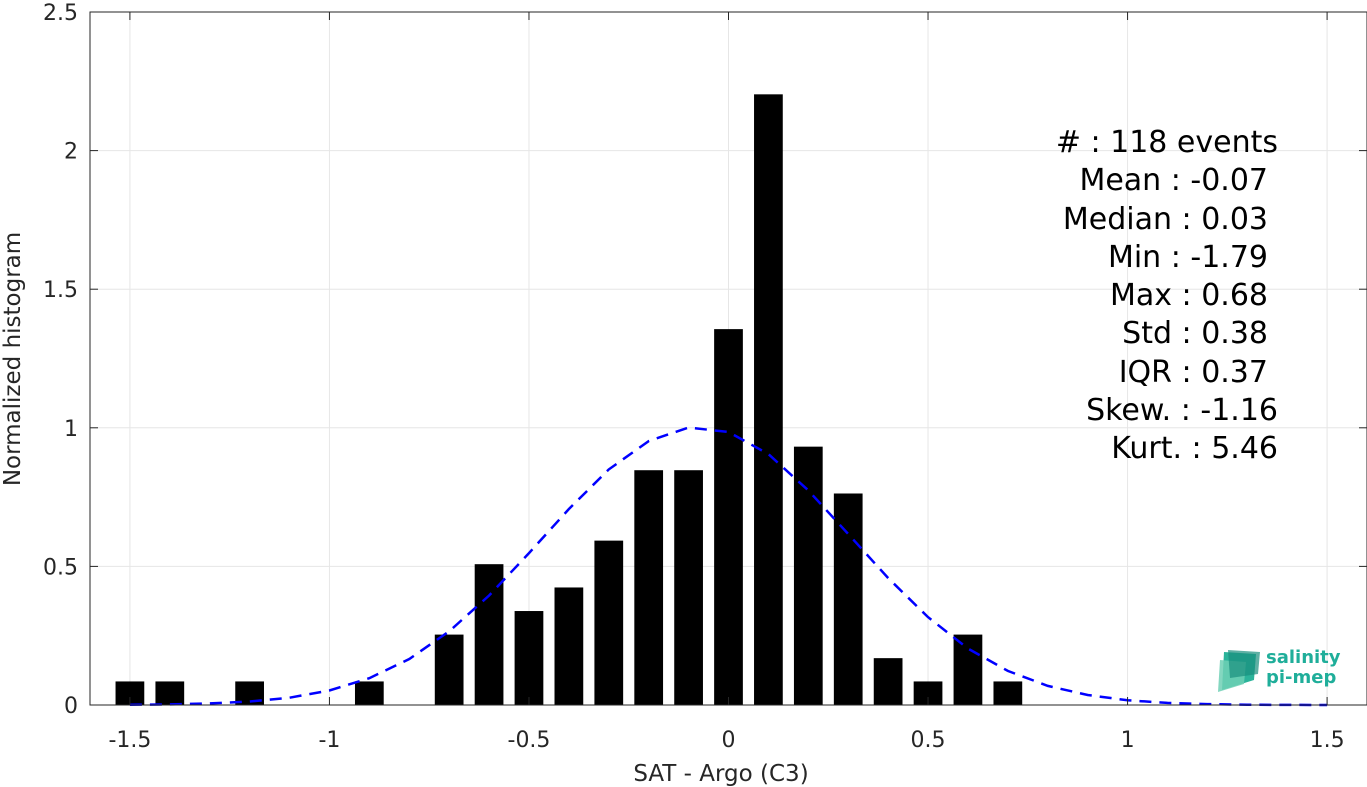 The image size is (1367, 787). I want to click on stat-median: Median : 0.03, so click(1165, 219).